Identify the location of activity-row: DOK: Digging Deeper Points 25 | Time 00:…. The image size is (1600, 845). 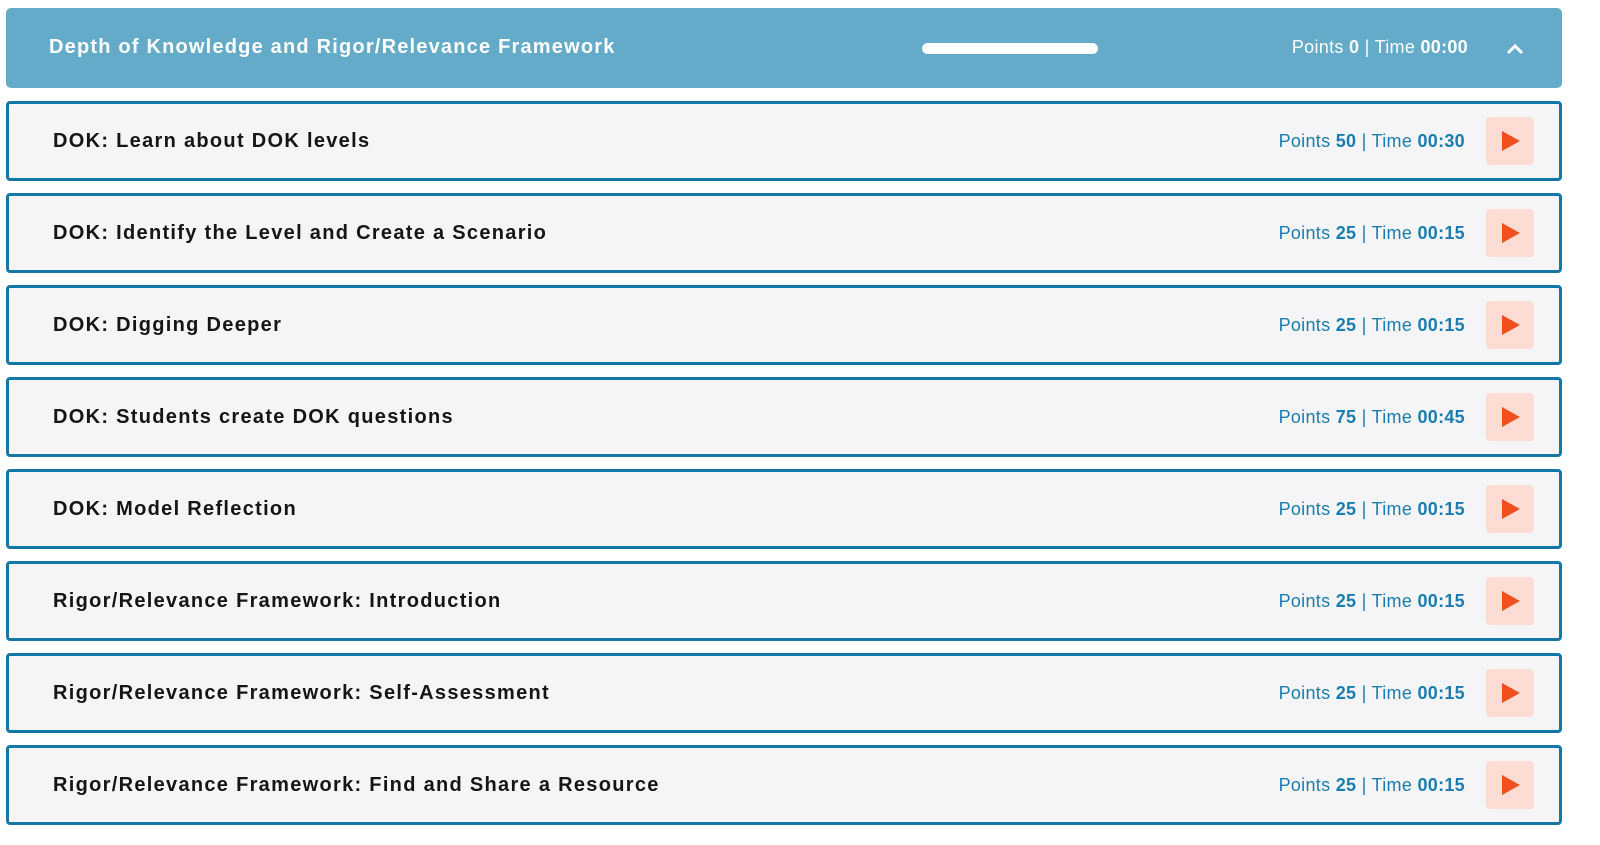
(784, 325).